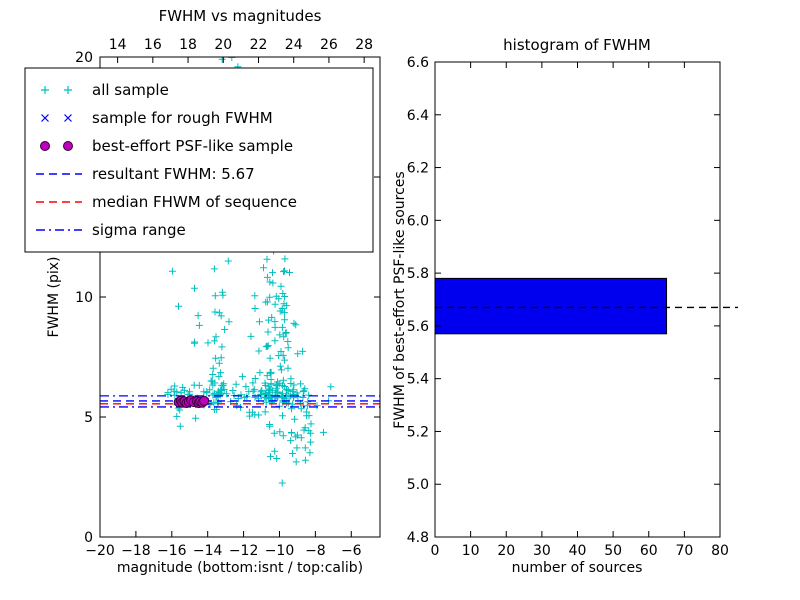 Image resolution: width=800 pixels, height=600 pixels. What do you see at coordinates (153, 45) in the screenshot?
I see `x-top-tick-label: 16` at bounding box center [153, 45].